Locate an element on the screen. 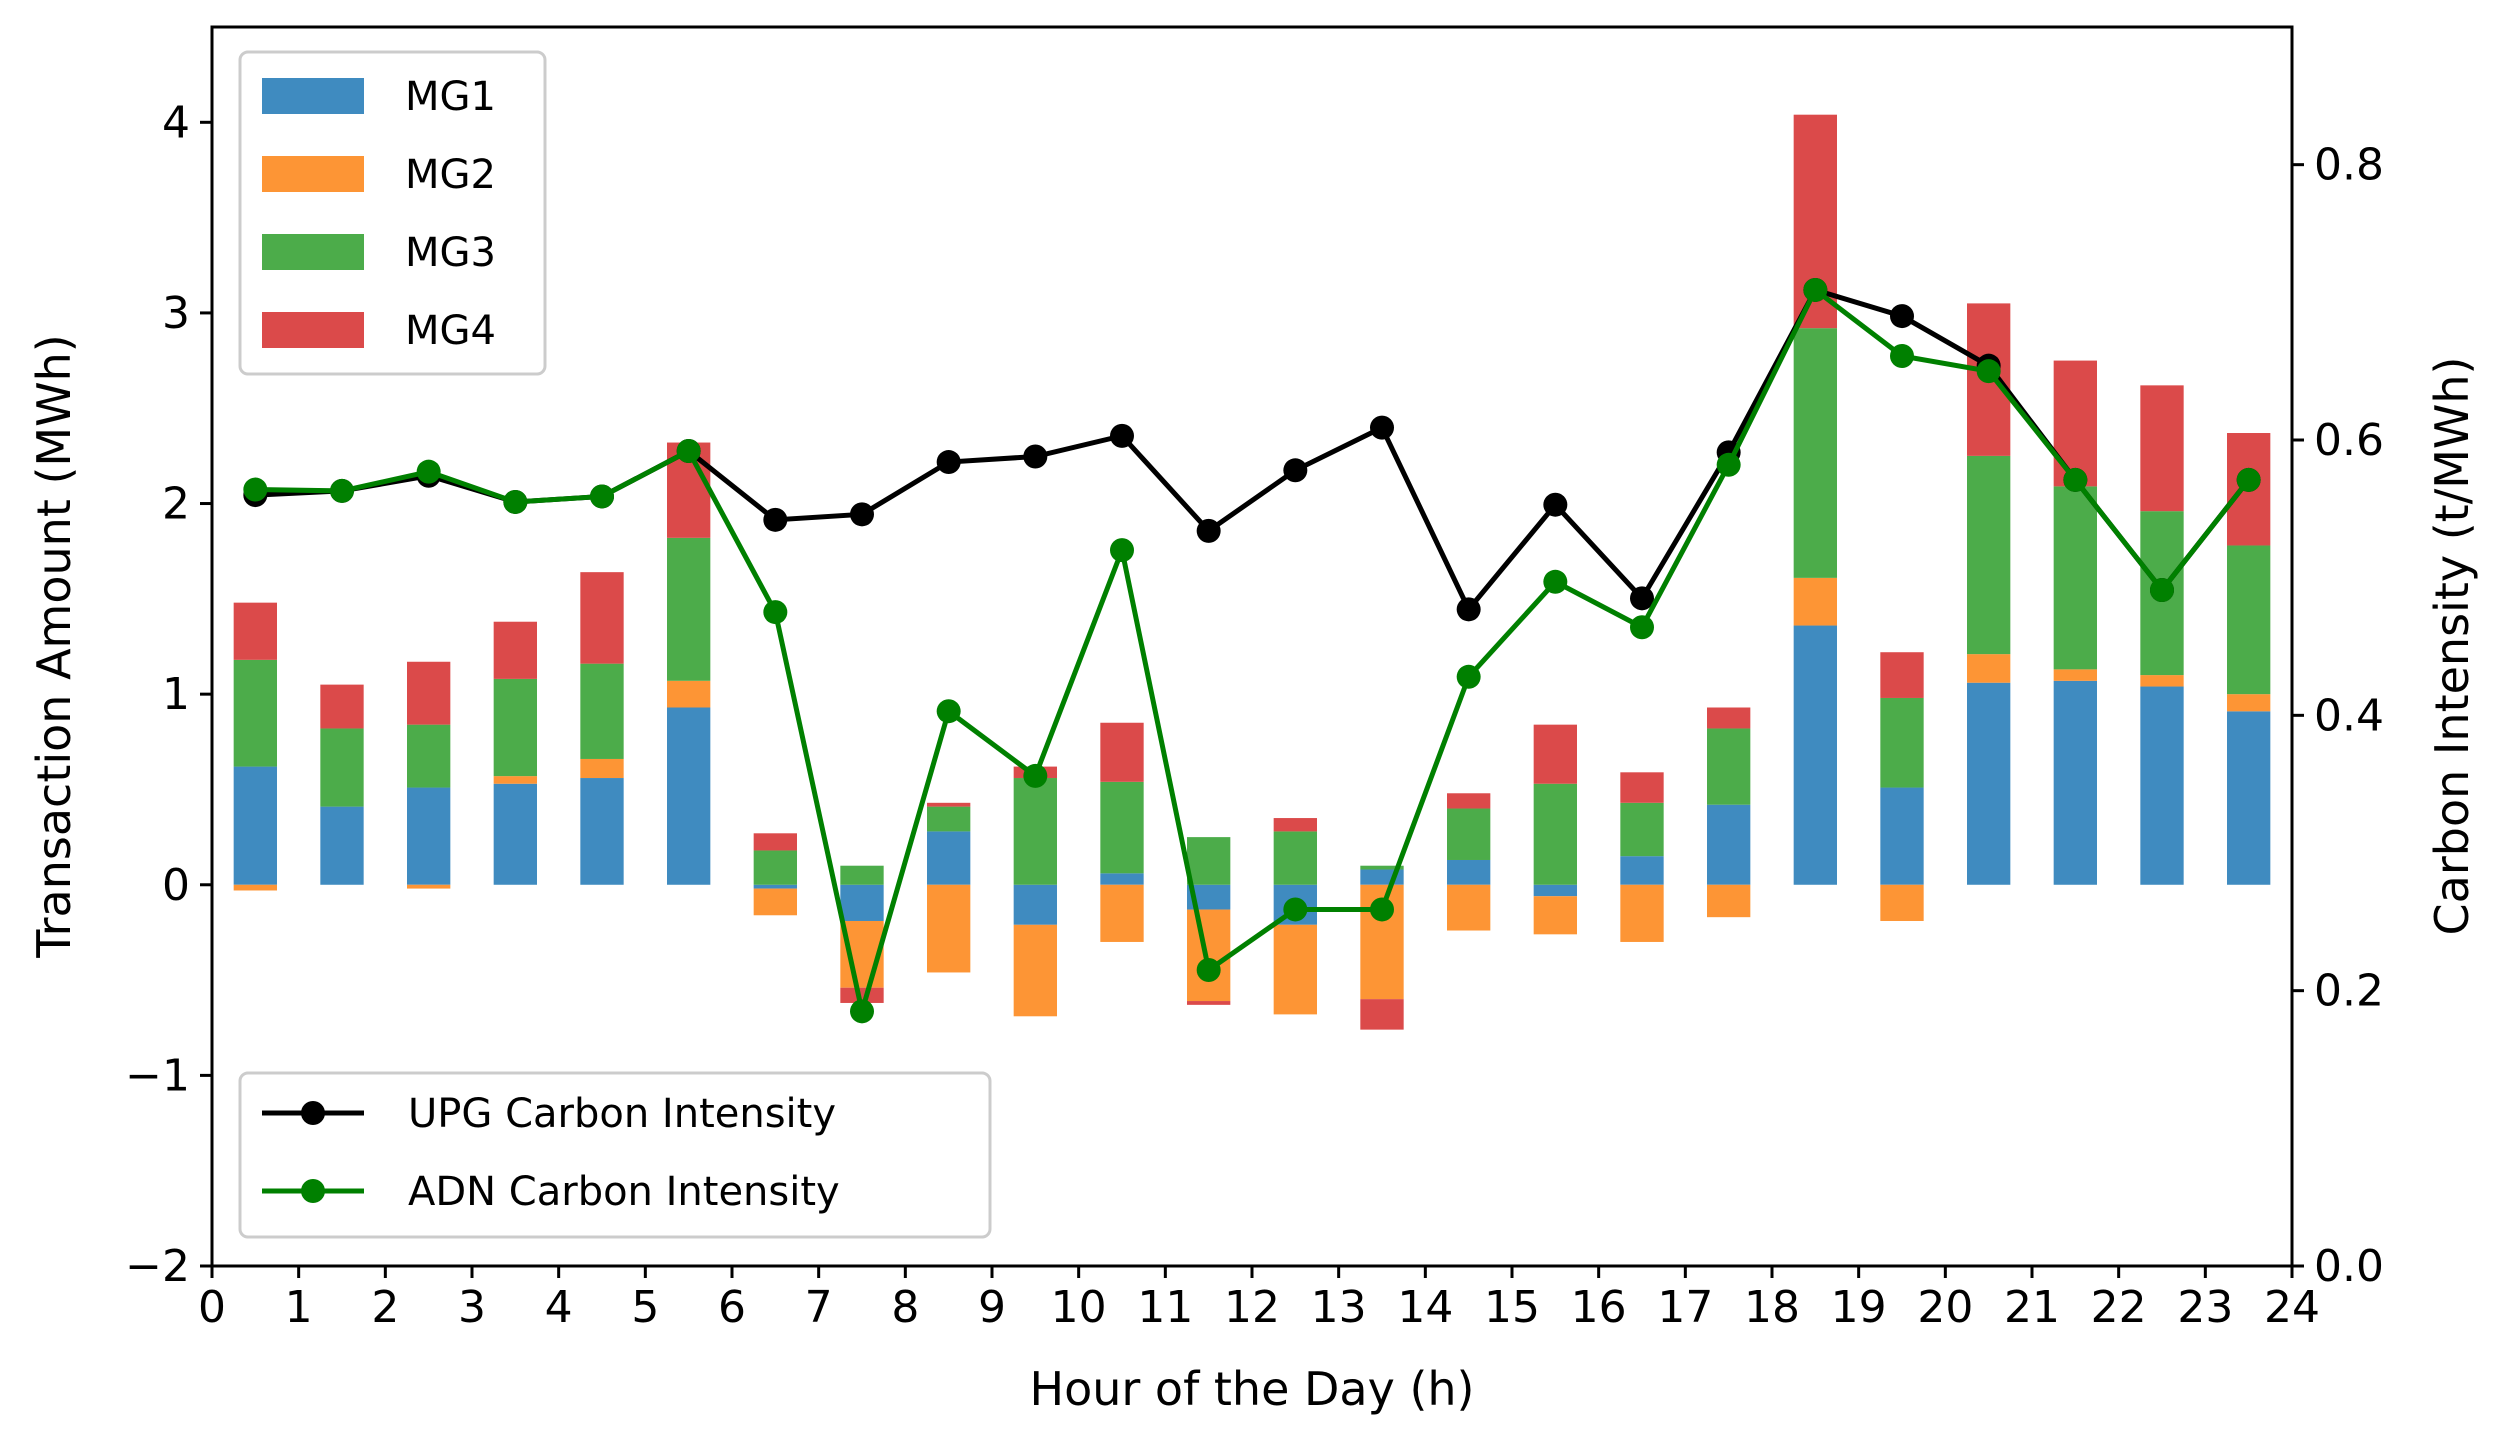  bar-mg2-h6 is located at coordinates (775, 902).